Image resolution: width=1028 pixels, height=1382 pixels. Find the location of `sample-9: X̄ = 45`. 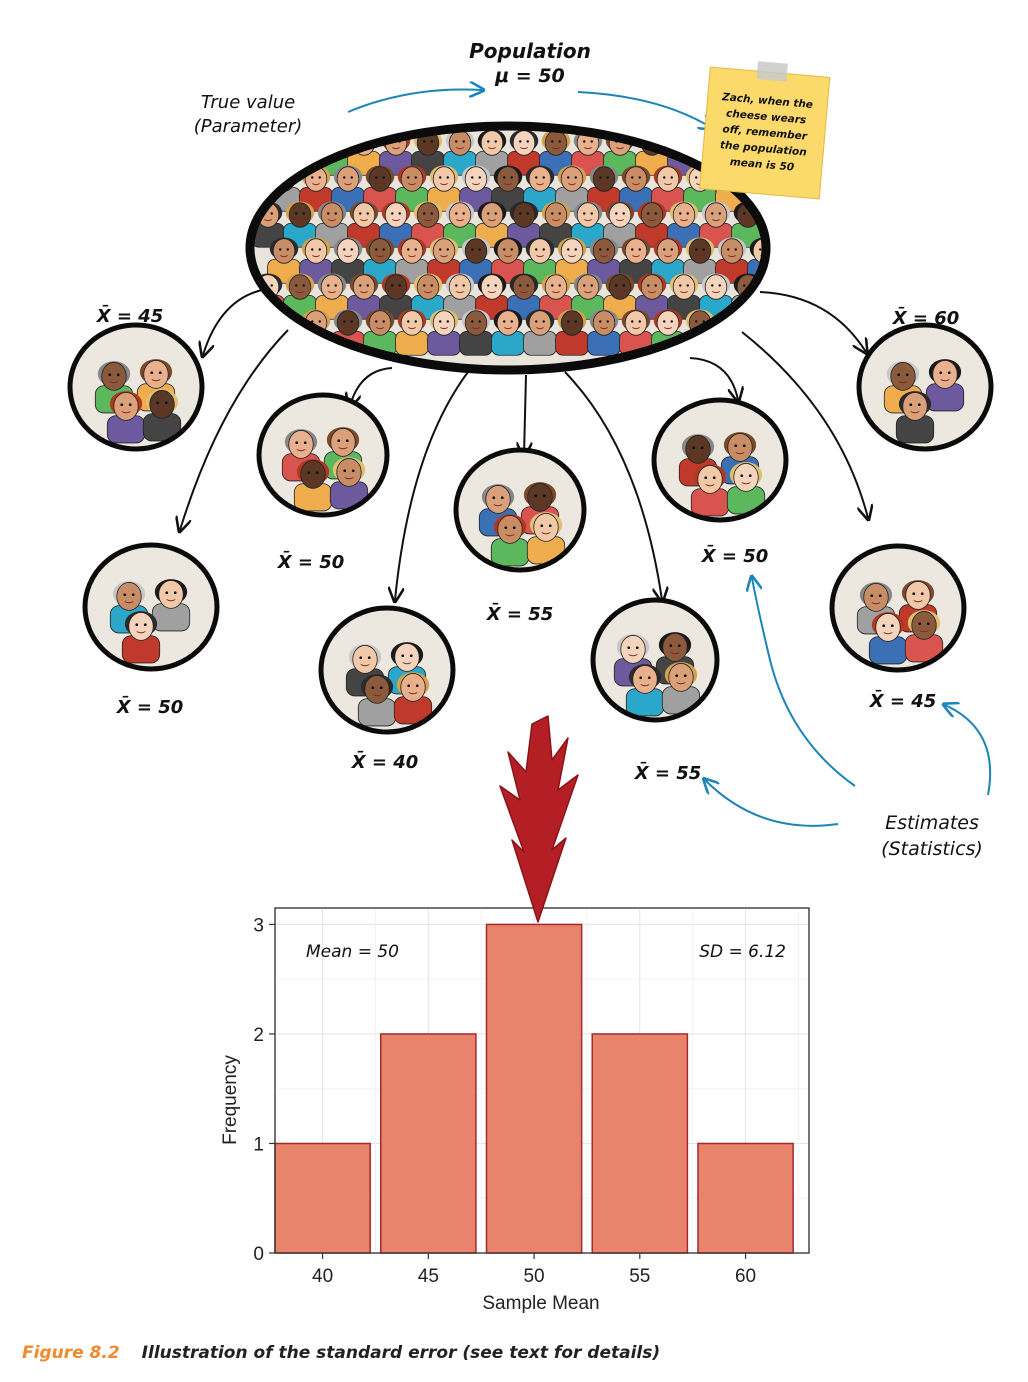

sample-9: X̄ = 45 is located at coordinates (898, 627).